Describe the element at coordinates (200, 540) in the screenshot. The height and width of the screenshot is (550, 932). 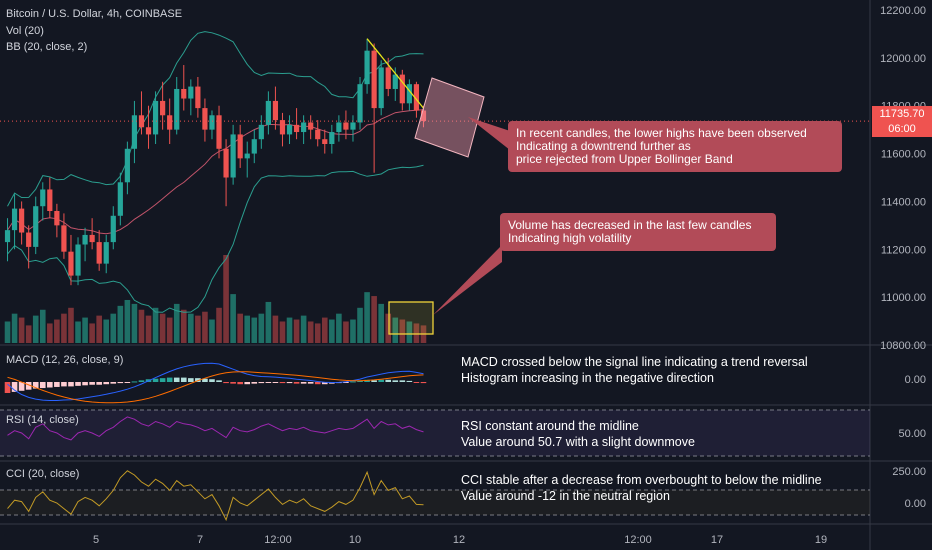
I see `x-tick-label: 7` at that location.